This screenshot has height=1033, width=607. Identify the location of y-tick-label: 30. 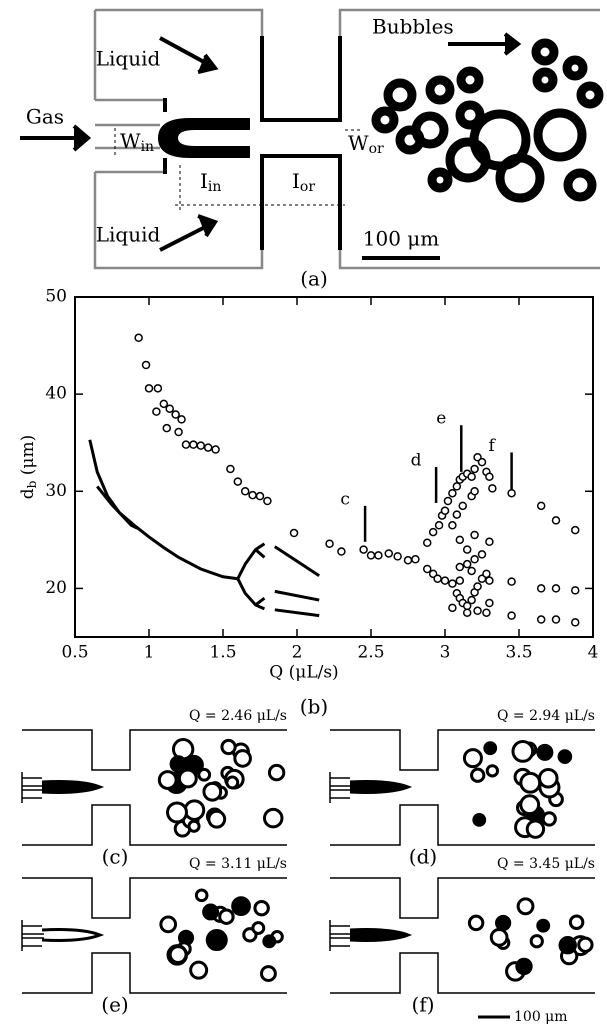
(56, 491).